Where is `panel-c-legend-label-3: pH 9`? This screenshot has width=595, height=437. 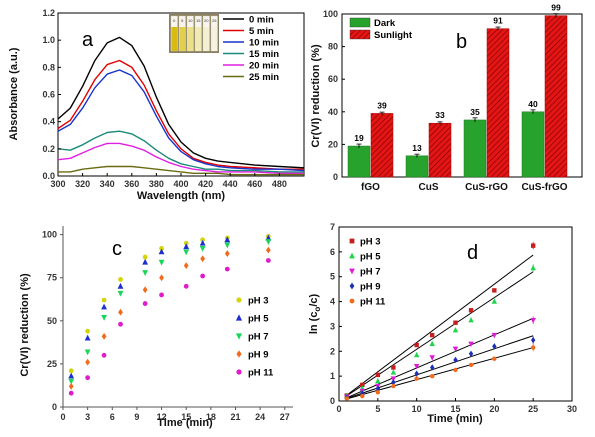 panel-c-legend-label-3: pH 9 is located at coordinates (258, 355).